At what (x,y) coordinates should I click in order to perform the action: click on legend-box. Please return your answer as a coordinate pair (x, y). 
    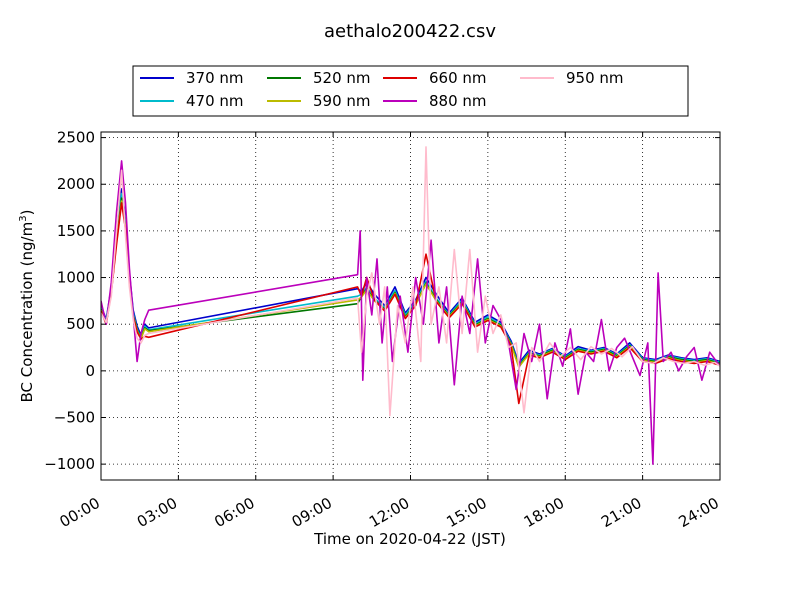
    Looking at the image, I should click on (410, 91).